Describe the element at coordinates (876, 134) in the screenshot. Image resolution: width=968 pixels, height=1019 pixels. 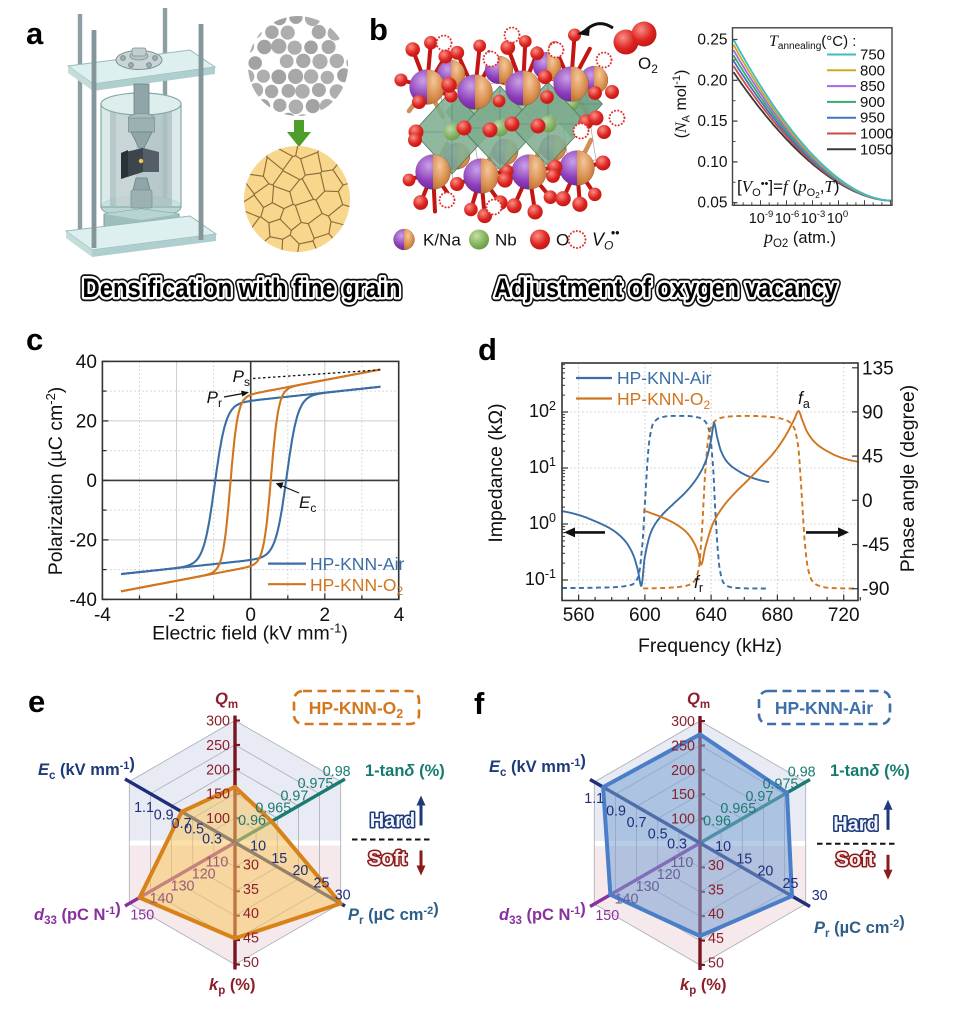
I see `svg-text: 1000` at that location.